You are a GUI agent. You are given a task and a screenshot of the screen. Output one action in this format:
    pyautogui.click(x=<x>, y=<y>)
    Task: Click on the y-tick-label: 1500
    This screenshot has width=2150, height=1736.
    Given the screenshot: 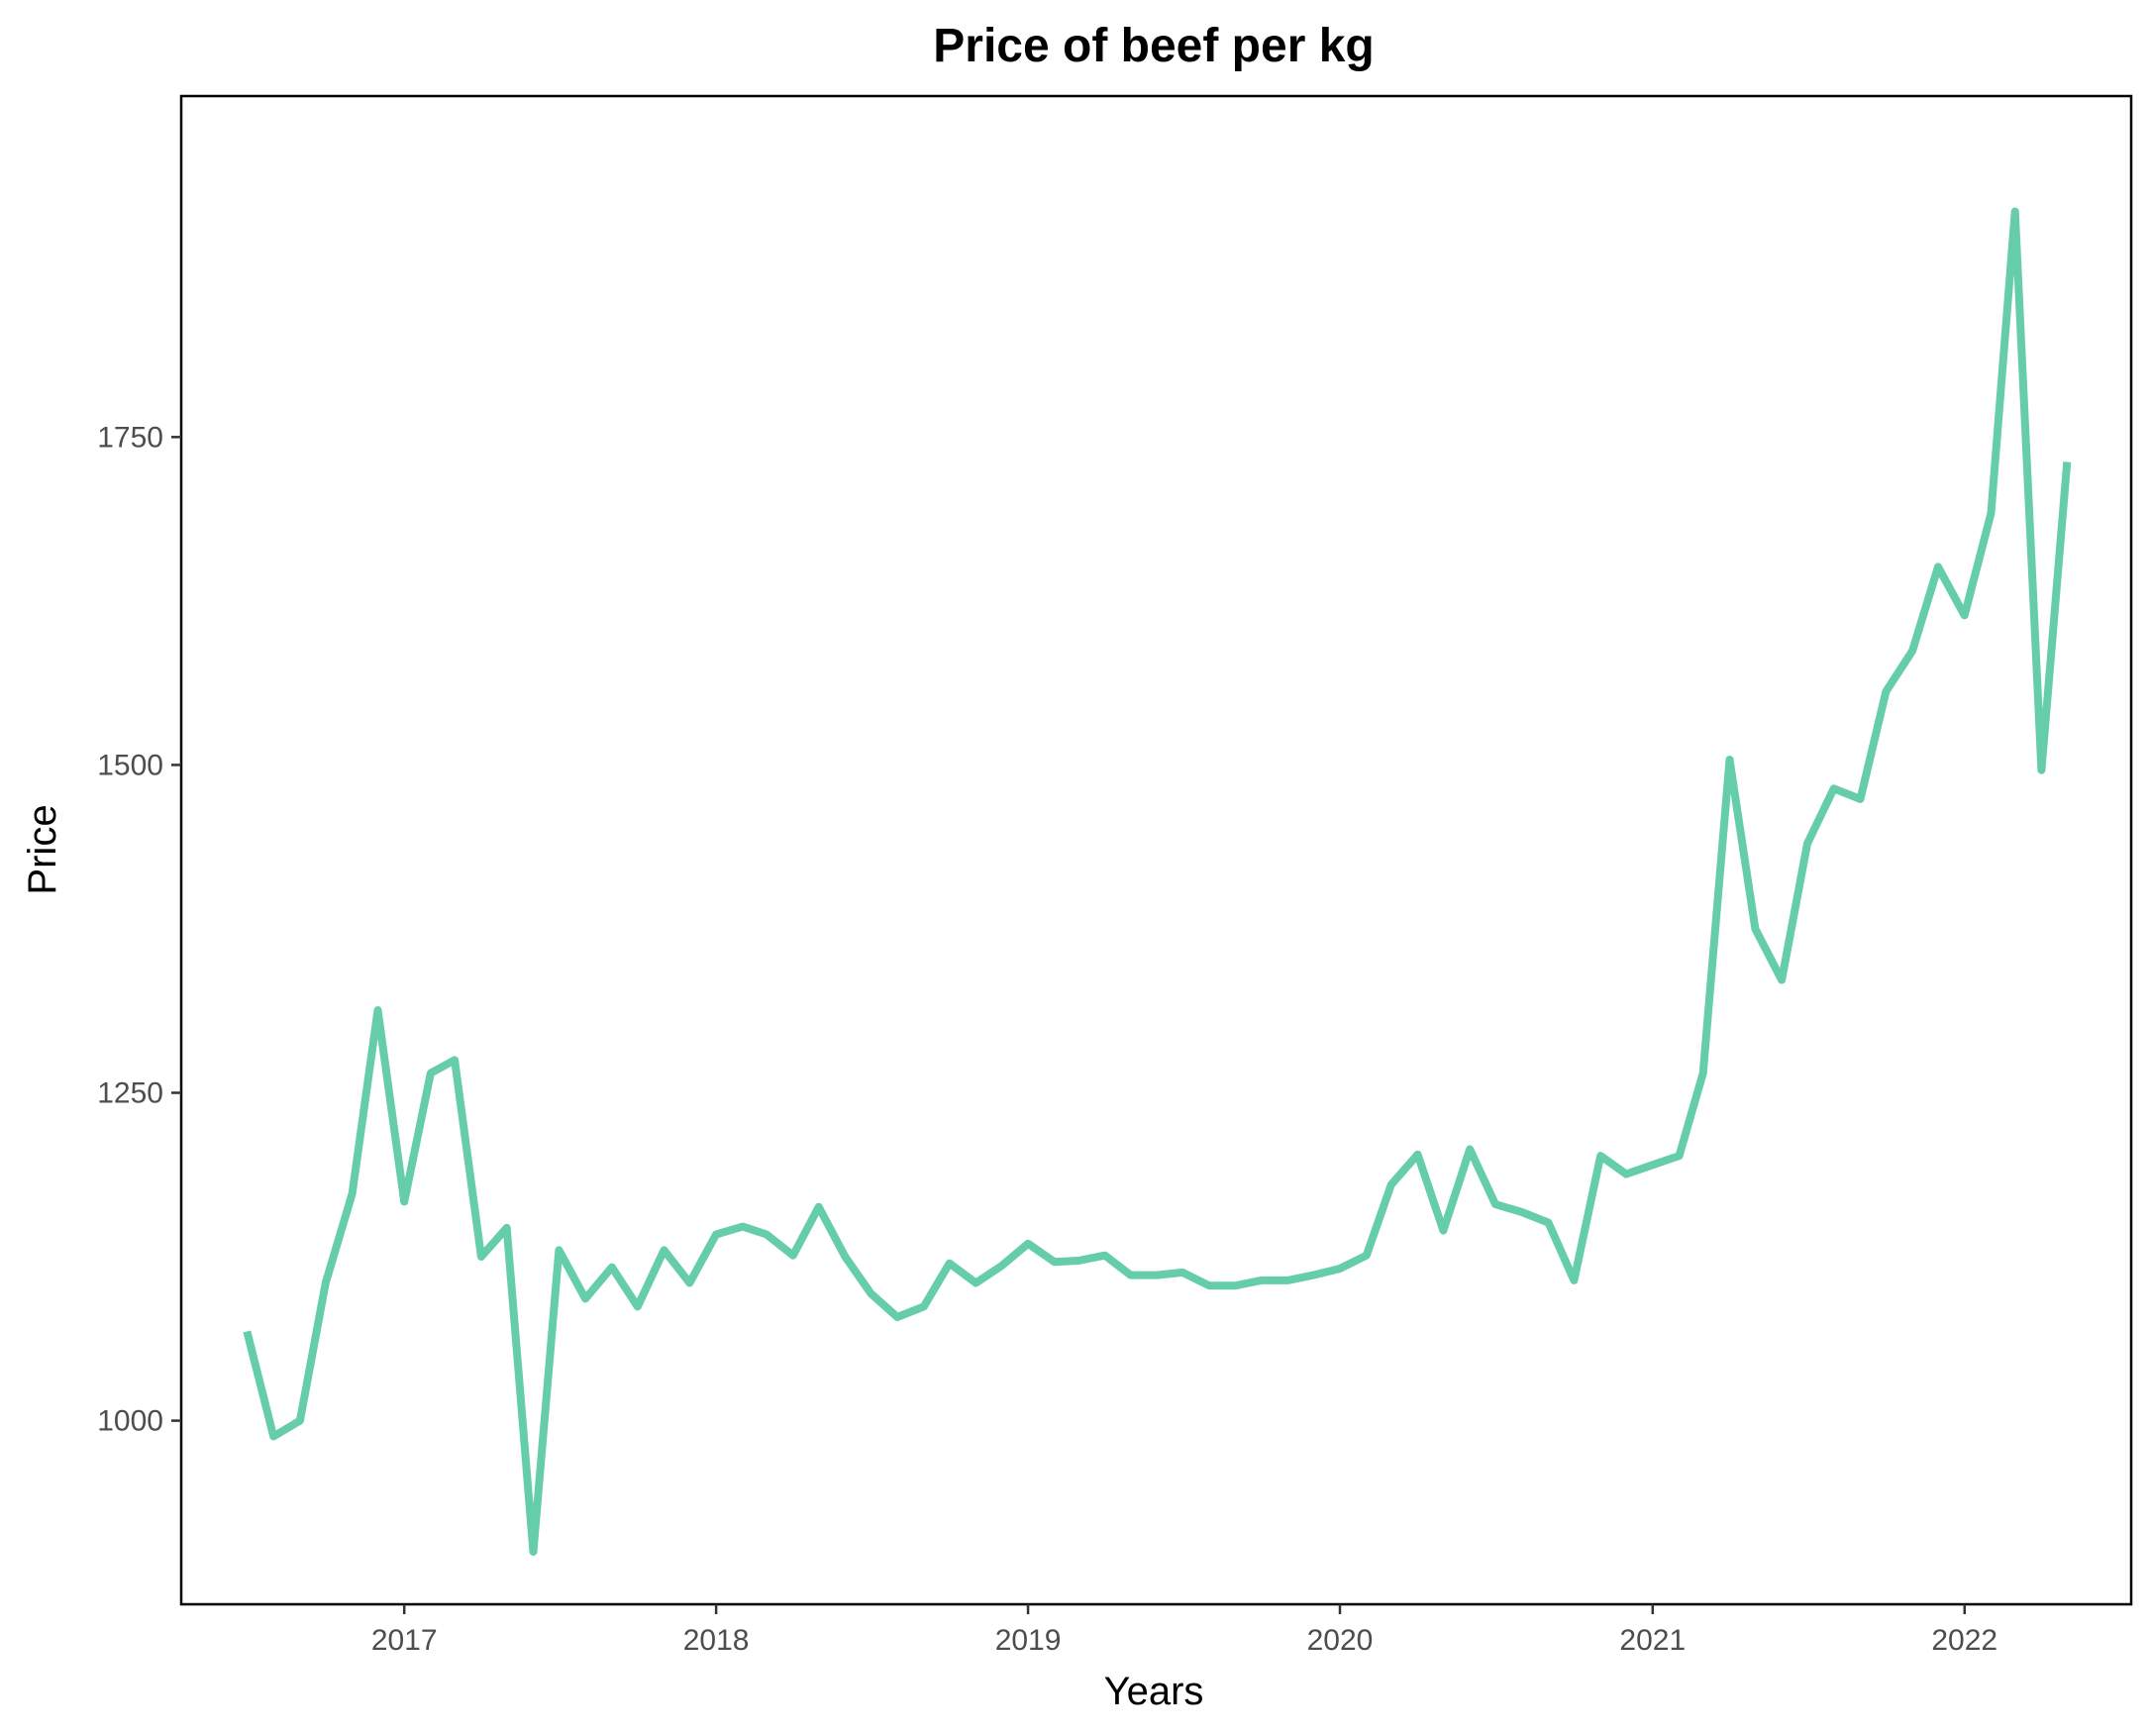 What is the action you would take?
    pyautogui.click(x=130, y=765)
    